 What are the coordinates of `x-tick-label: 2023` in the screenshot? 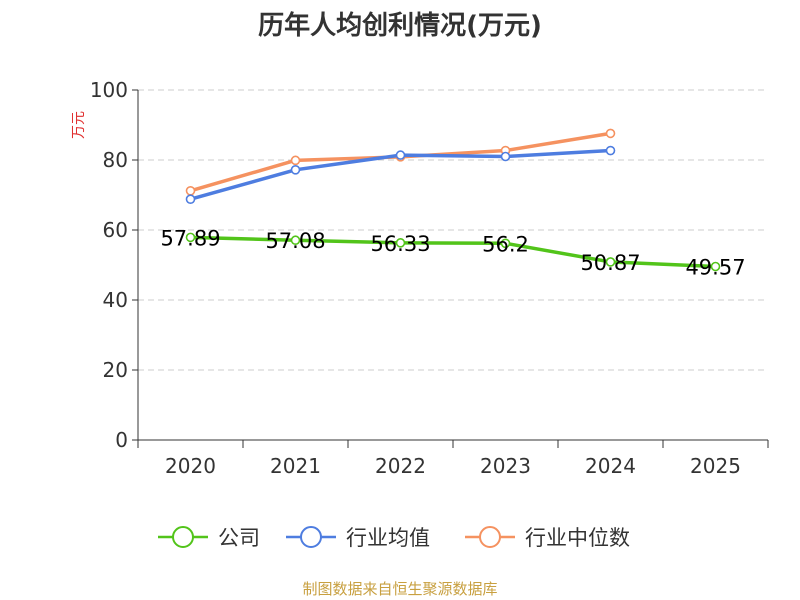 It's located at (505, 466).